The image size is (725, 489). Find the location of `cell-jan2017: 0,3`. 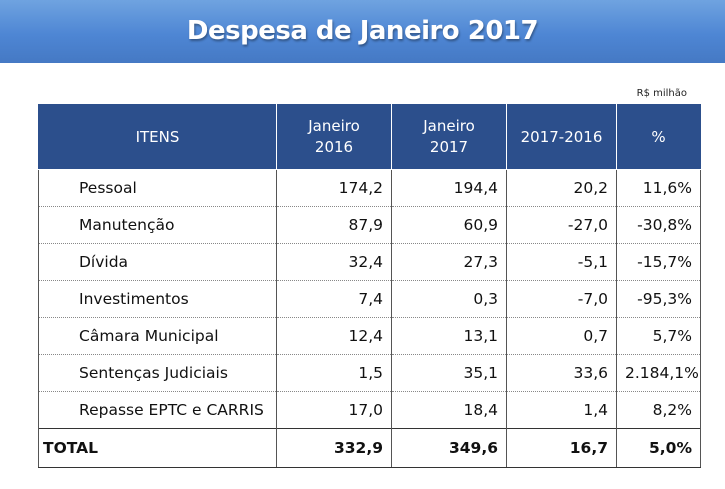

cell-jan2017: 0,3 is located at coordinates (449, 299).